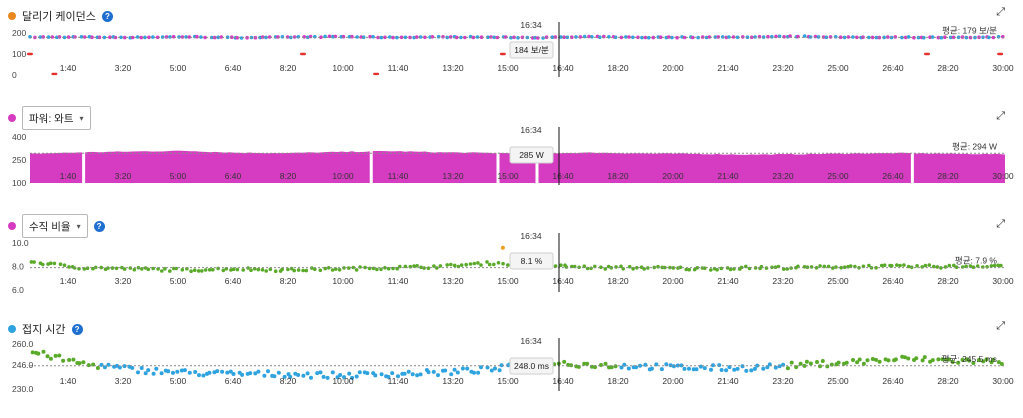  I want to click on x-tick-label: 25:00, so click(838, 281).